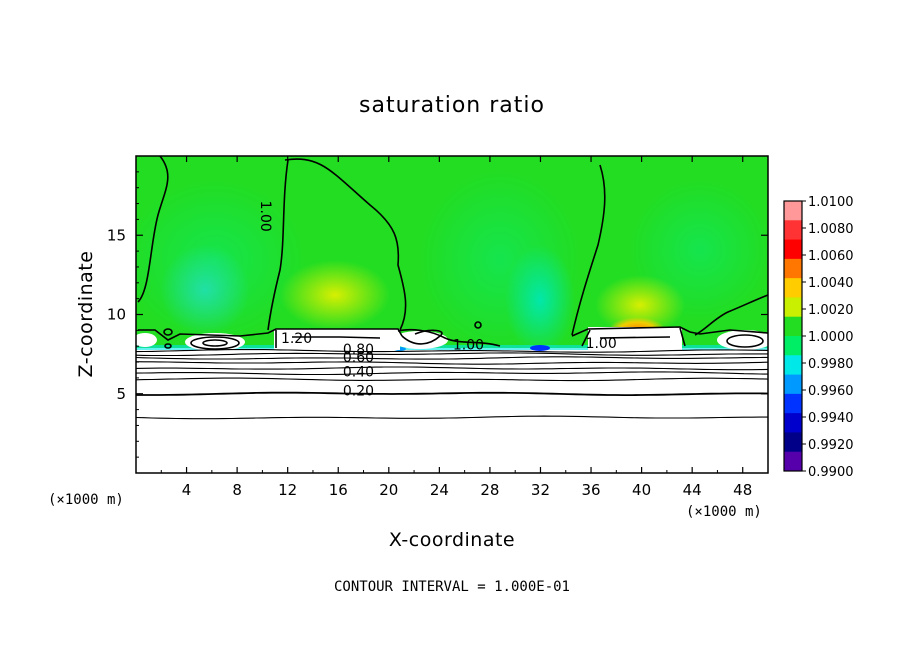 The width and height of the screenshot is (904, 654). Describe the element at coordinates (831, 310) in the screenshot. I see `colorbar-label: 1.0020` at that location.